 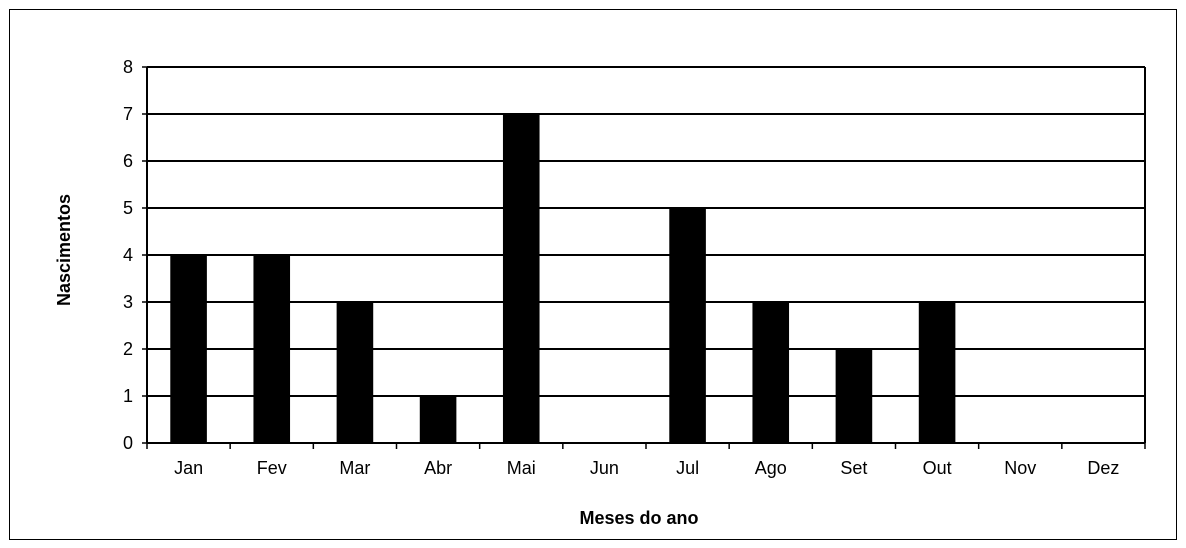 What do you see at coordinates (128, 349) in the screenshot?
I see `y-tick-label-2: 2` at bounding box center [128, 349].